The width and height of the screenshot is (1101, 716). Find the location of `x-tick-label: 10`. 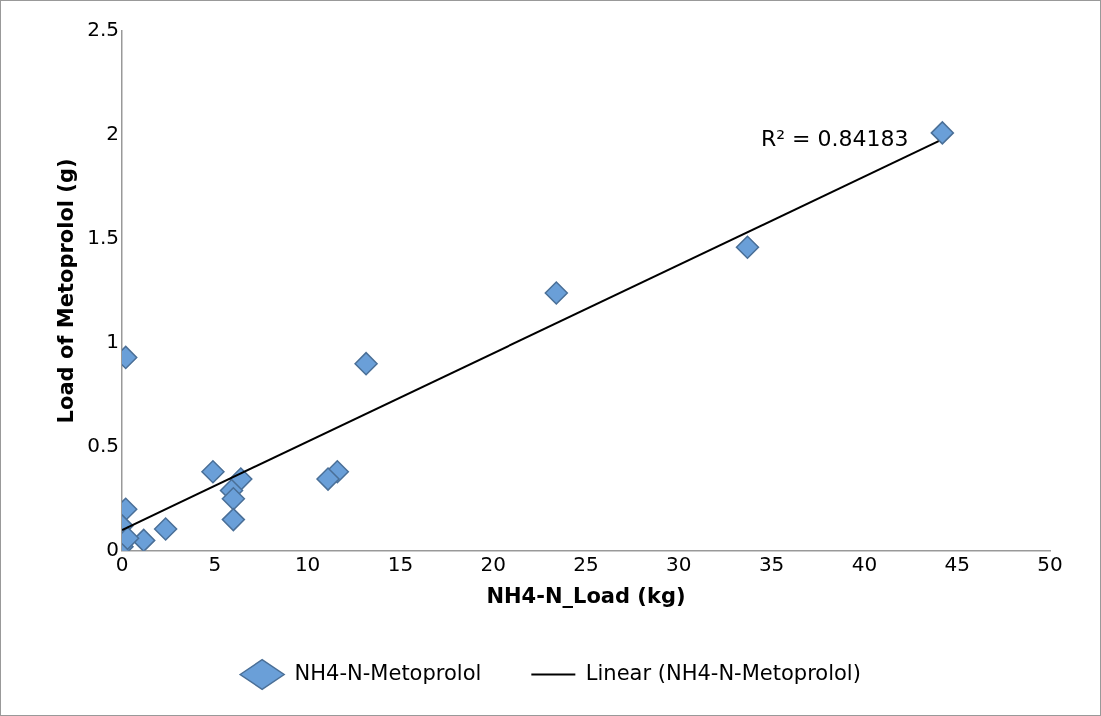

x-tick-label: 10 is located at coordinates (307, 564).